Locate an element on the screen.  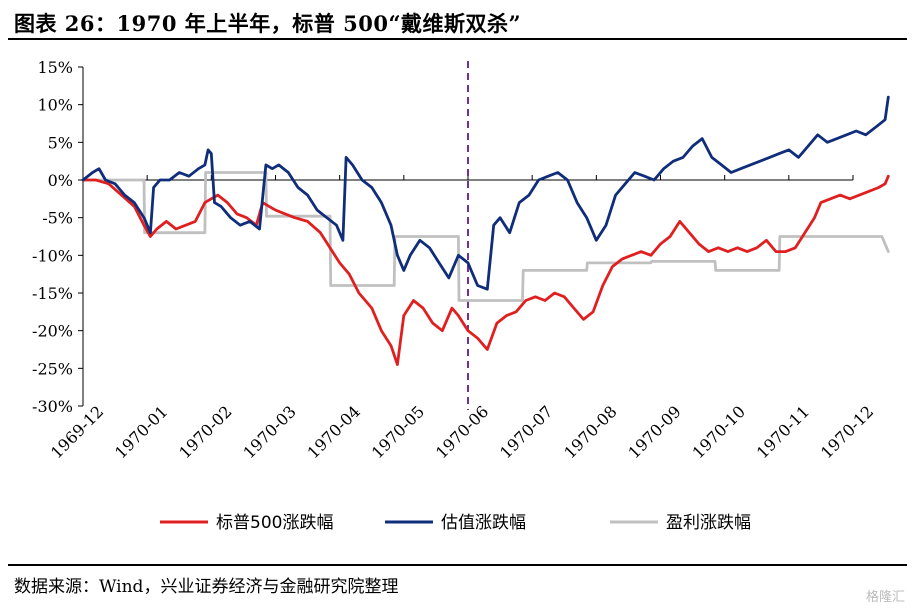
x-tick-label: 1970-06 is located at coordinates (462, 432).